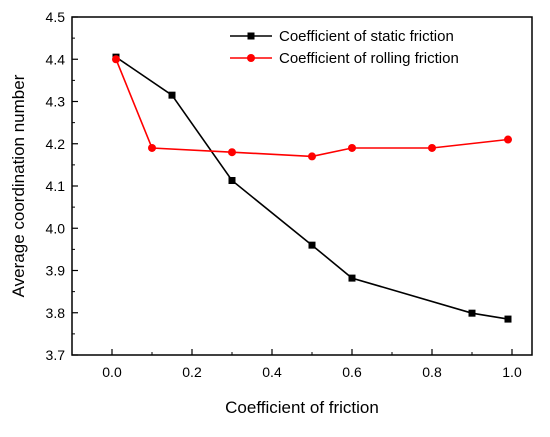  What do you see at coordinates (56, 17) in the screenshot?
I see `y-tick-label: 4.5` at bounding box center [56, 17].